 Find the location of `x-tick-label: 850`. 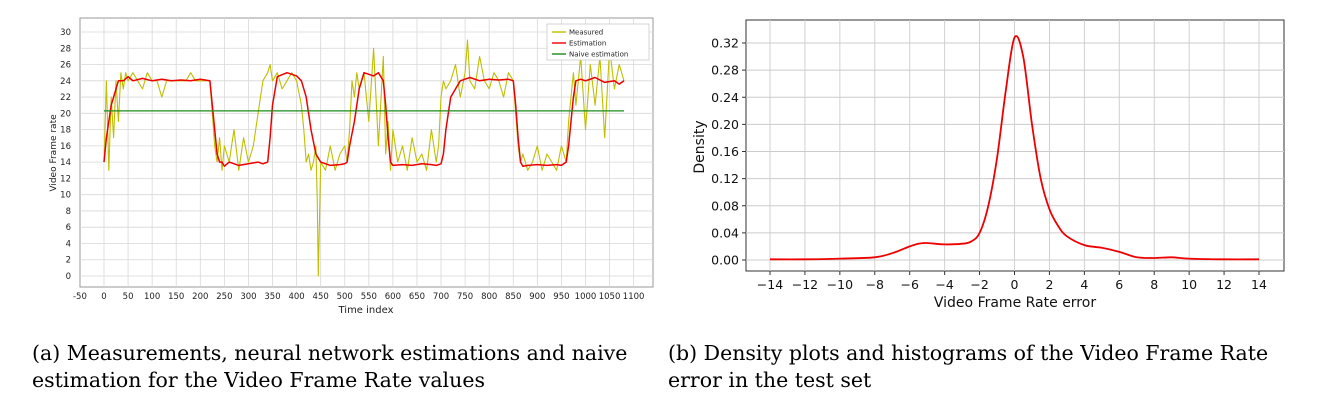

x-tick-label: 850 is located at coordinates (513, 297).